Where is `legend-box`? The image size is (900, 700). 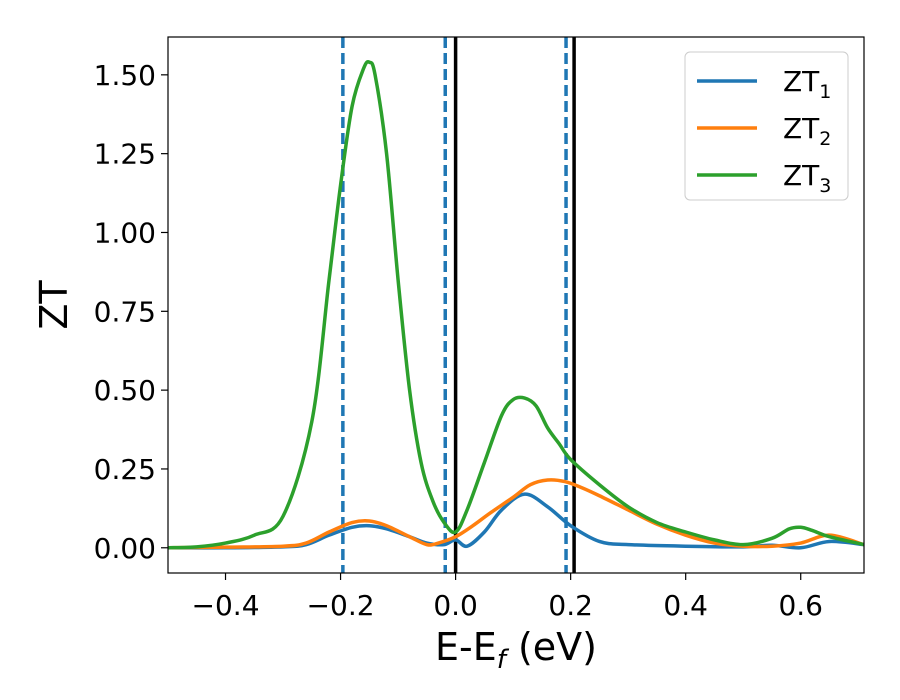 legend-box is located at coordinates (766, 126).